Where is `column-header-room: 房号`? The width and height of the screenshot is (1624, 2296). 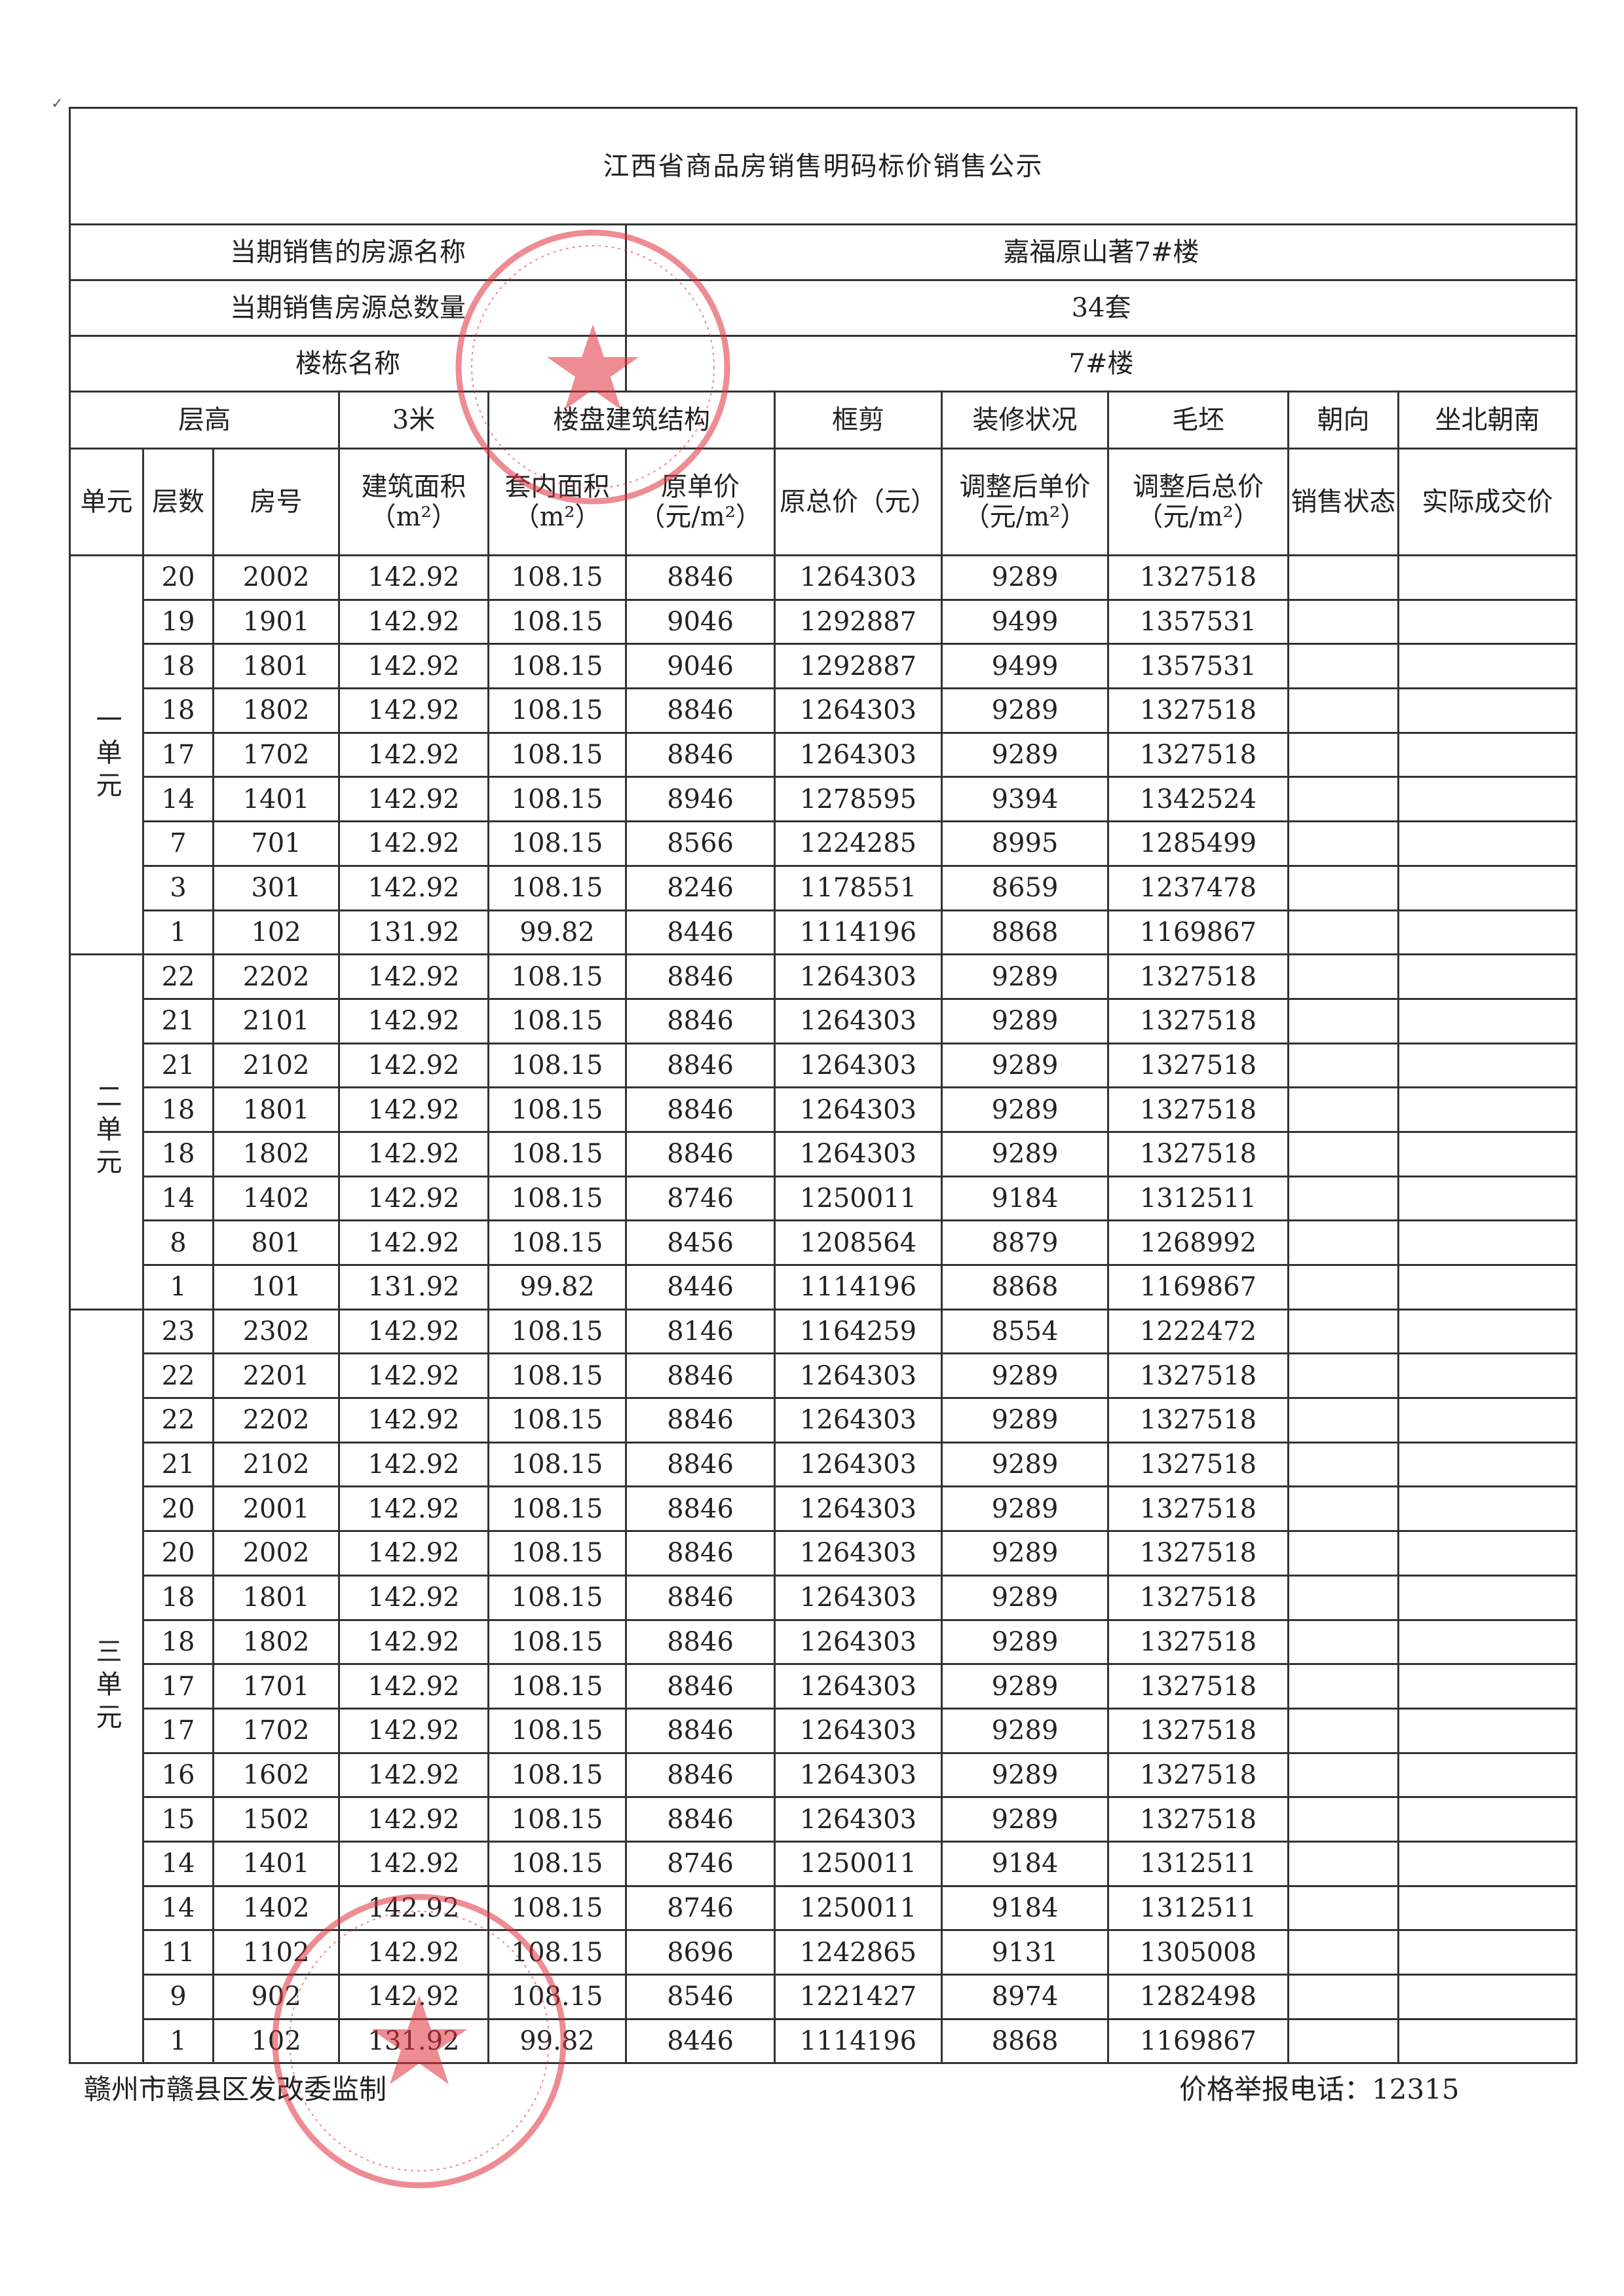 column-header-room: 房号 is located at coordinates (276, 502).